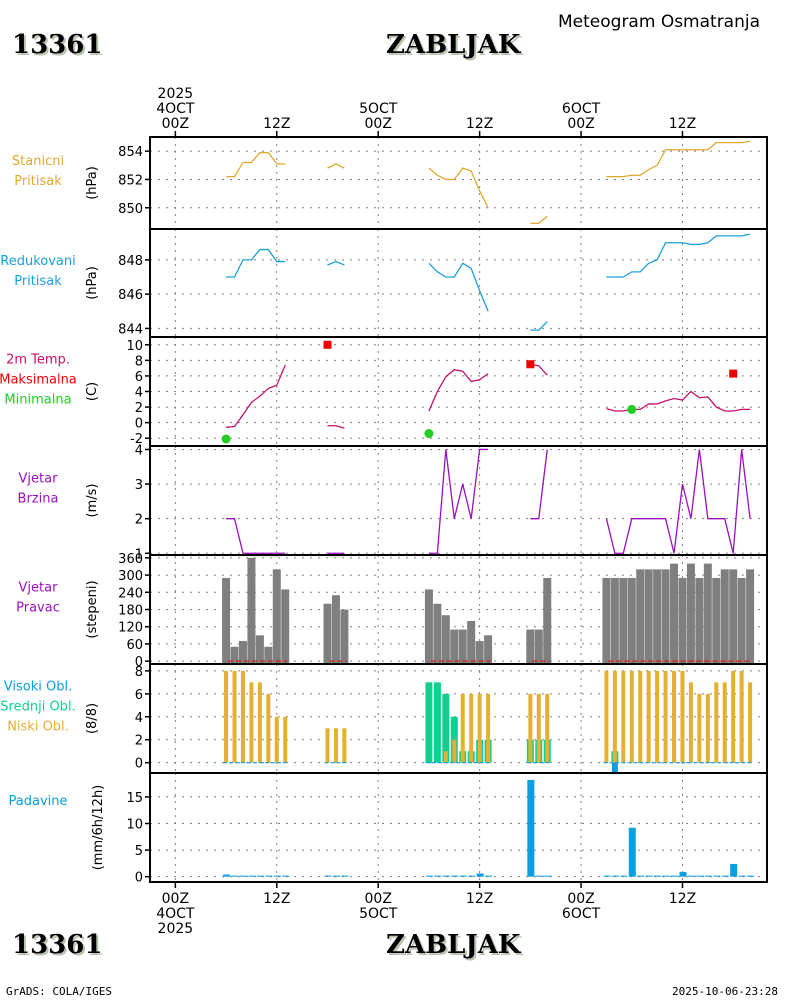 The width and height of the screenshot is (800, 1000). What do you see at coordinates (37, 261) in the screenshot?
I see `panel-label: Redukovani` at bounding box center [37, 261].